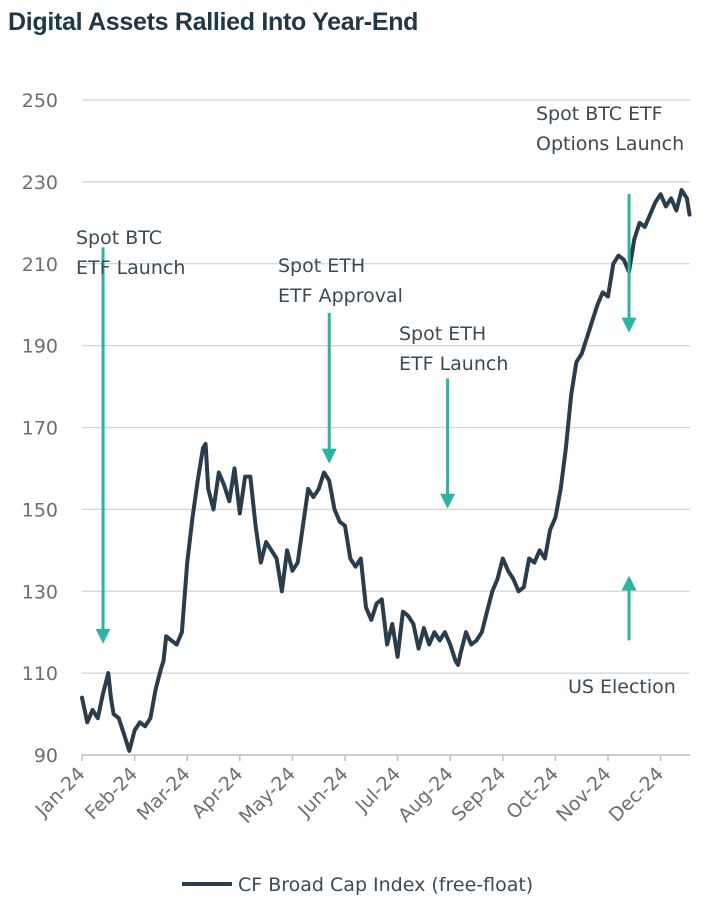  Describe the element at coordinates (164, 794) in the screenshot. I see `x-tick-label-2: Mar-24` at that location.